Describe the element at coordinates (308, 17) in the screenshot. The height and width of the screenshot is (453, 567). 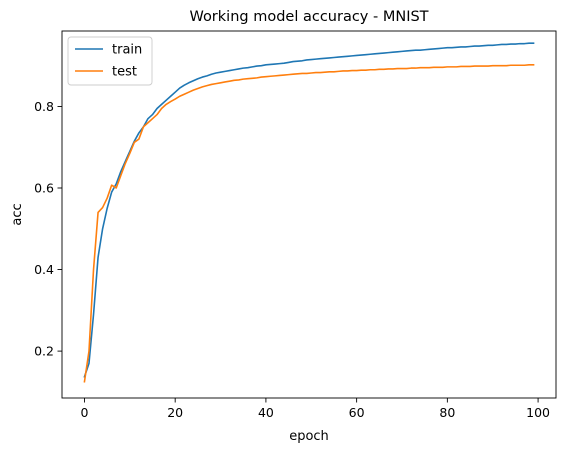
I see `chart-title: Working model accuracy - MNIST` at that location.